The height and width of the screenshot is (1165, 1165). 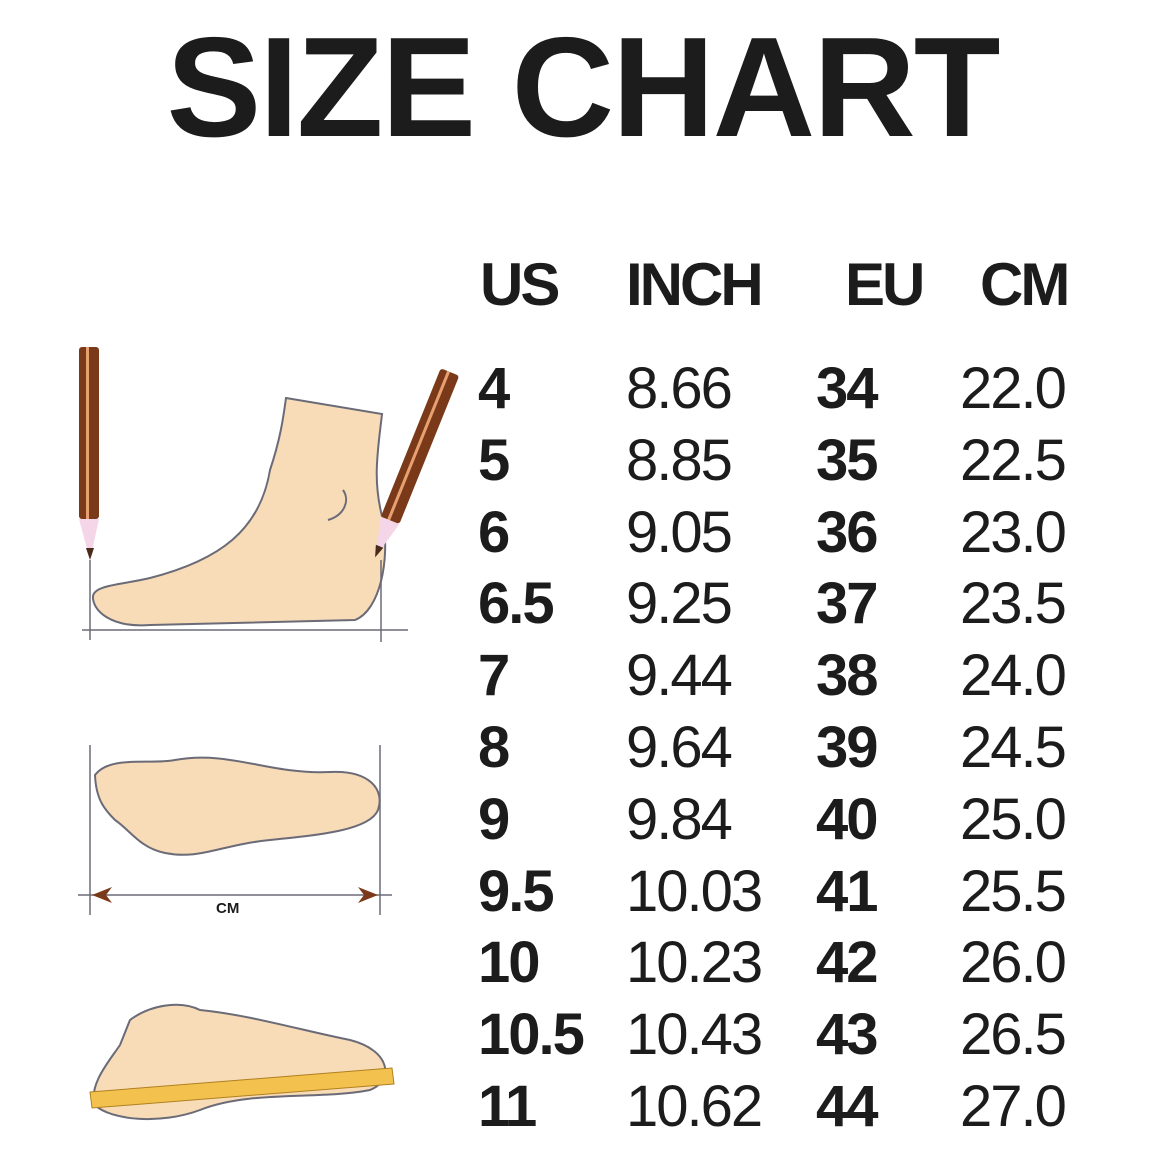 What do you see at coordinates (494, 819) in the screenshot?
I see `cell-us: 9` at bounding box center [494, 819].